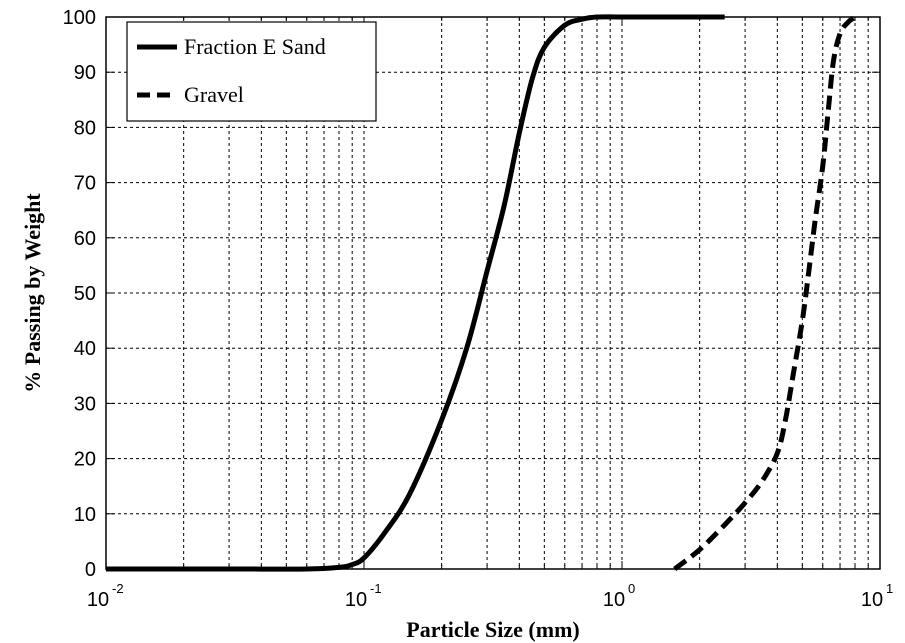 The height and width of the screenshot is (643, 905). What do you see at coordinates (889, 588) in the screenshot?
I see `x-tick-exponent: 1` at bounding box center [889, 588].